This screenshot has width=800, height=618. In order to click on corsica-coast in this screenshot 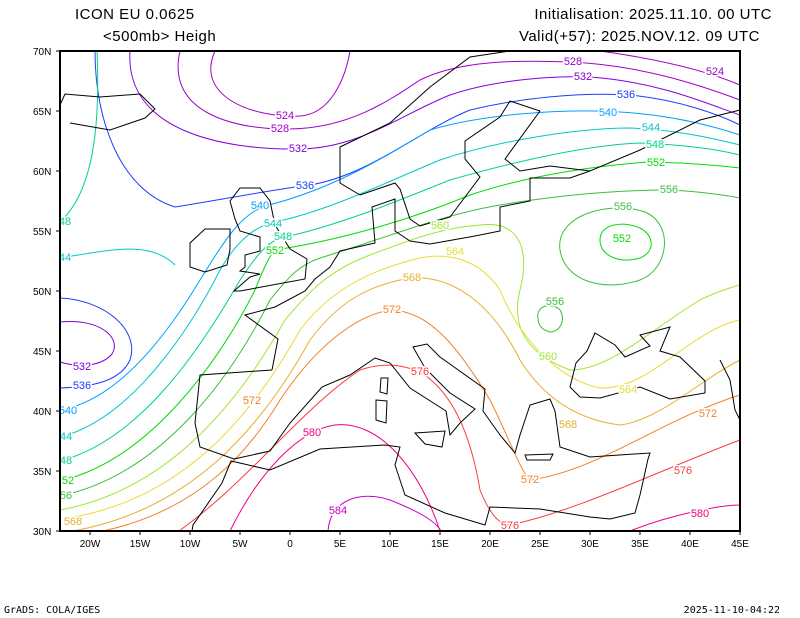, I will do `click(384, 386)`.